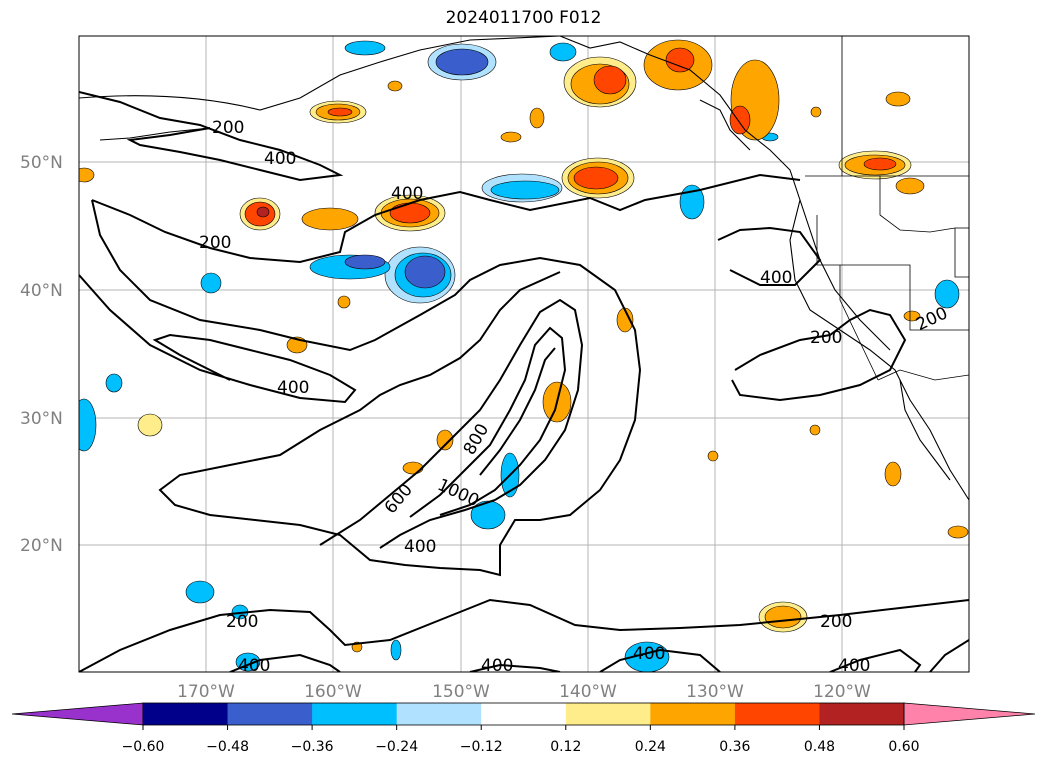 Image resolution: width=1047 pixels, height=765 pixels. I want to click on colorbar-tick-label: 0.60, so click(903, 747).